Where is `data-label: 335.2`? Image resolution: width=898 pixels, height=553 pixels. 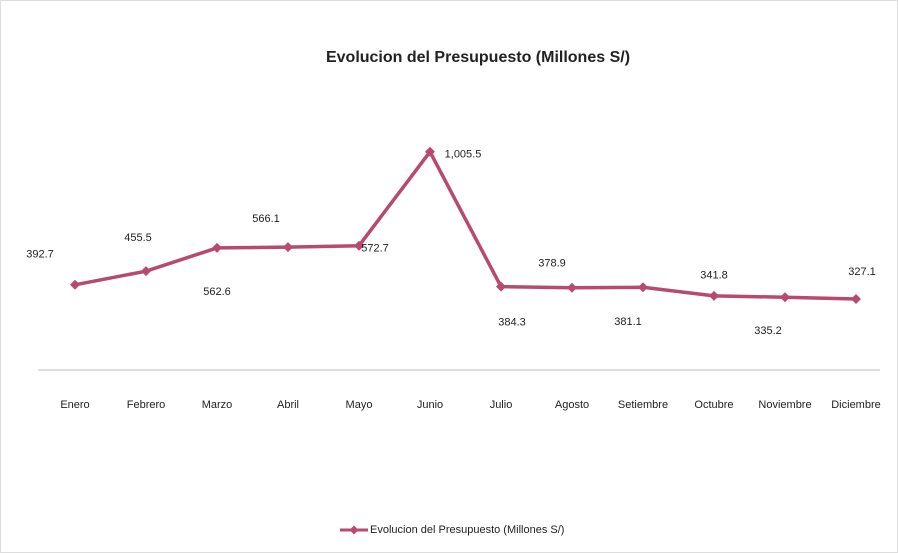 data-label: 335.2 is located at coordinates (768, 331).